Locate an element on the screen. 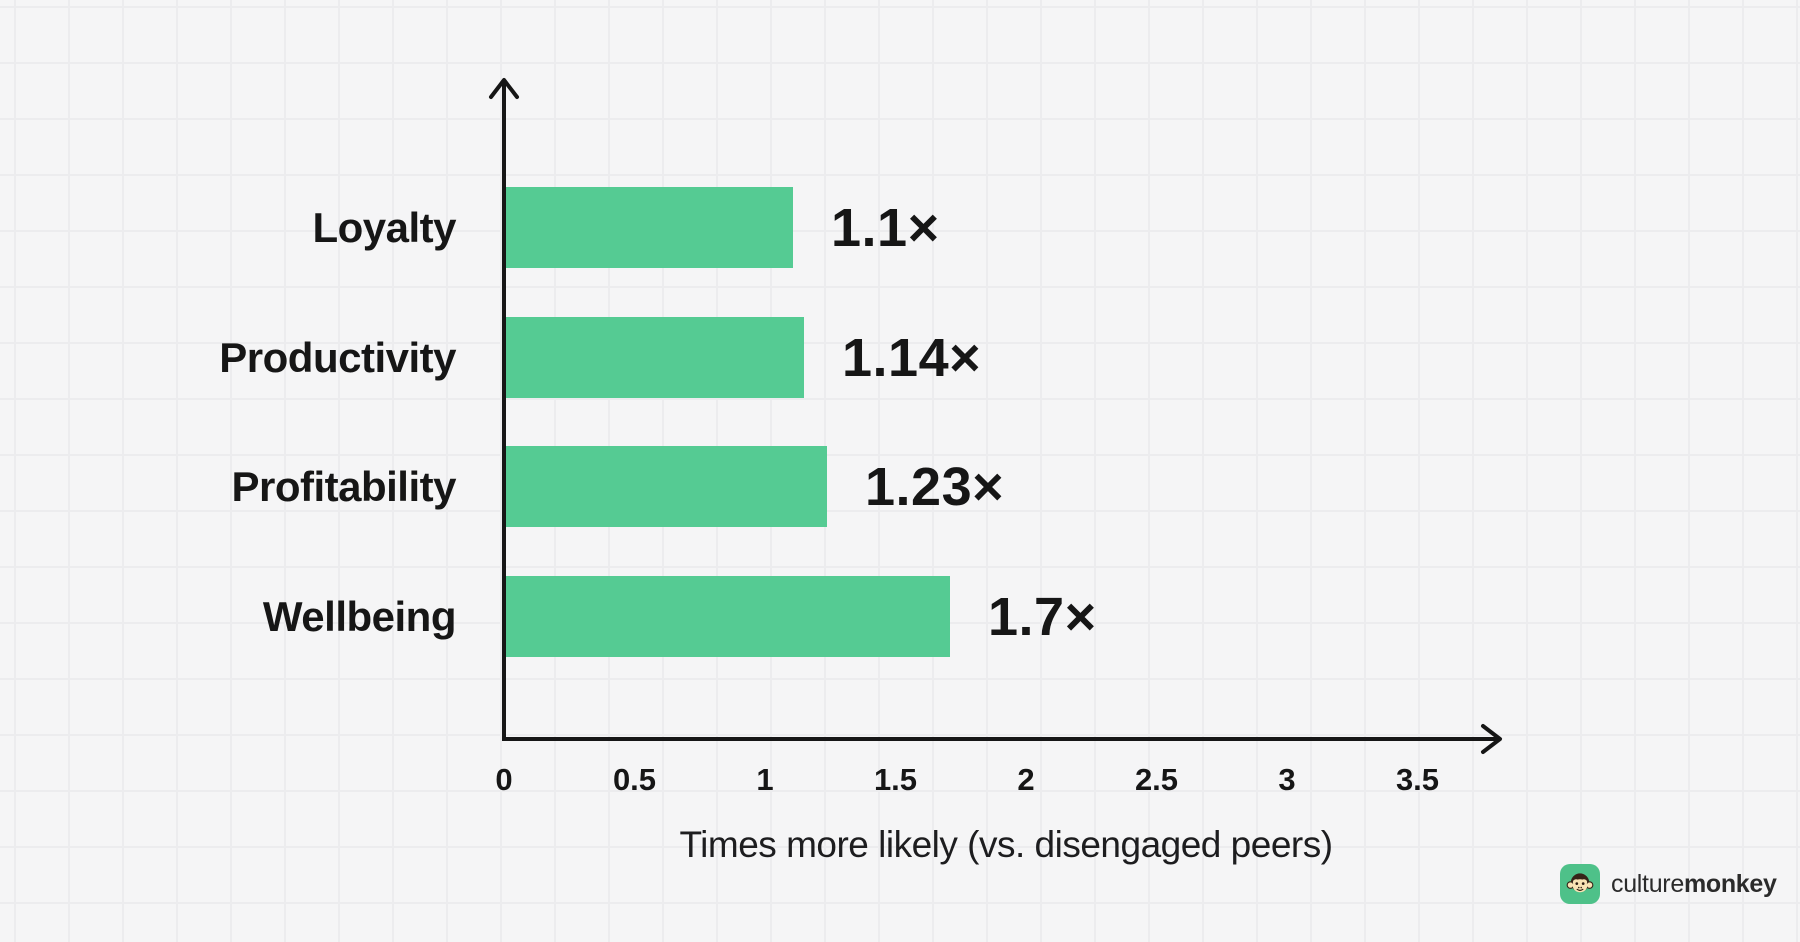  logo-wordmark: culturemonkey is located at coordinates (1694, 884).